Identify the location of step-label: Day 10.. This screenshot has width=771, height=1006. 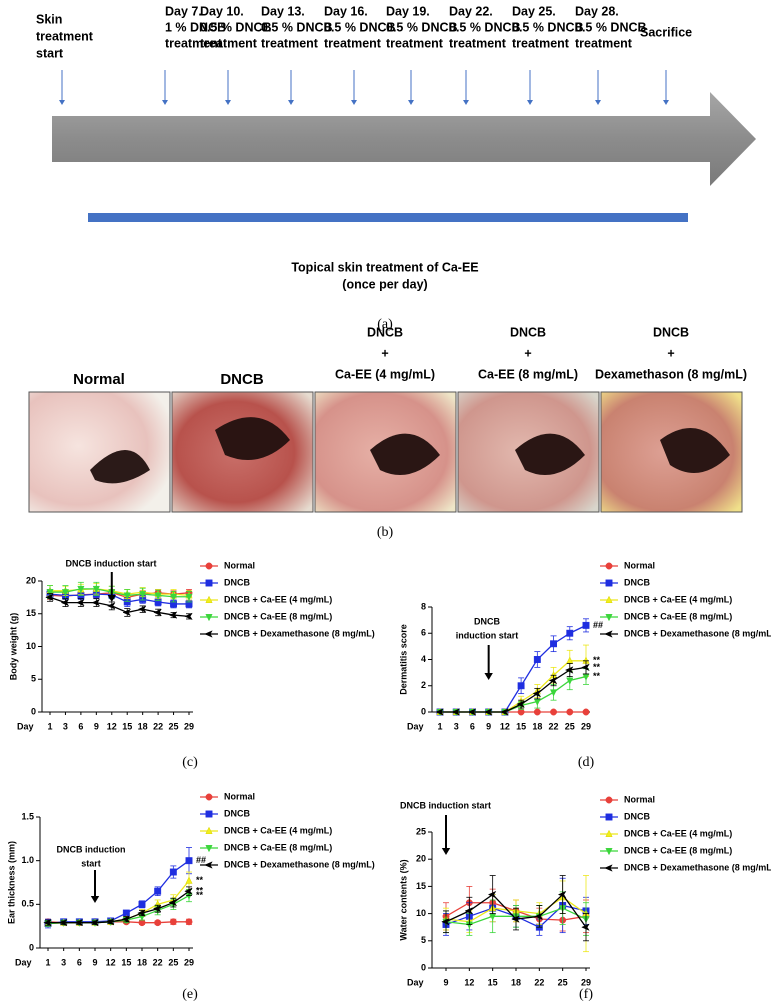
(222, 11).